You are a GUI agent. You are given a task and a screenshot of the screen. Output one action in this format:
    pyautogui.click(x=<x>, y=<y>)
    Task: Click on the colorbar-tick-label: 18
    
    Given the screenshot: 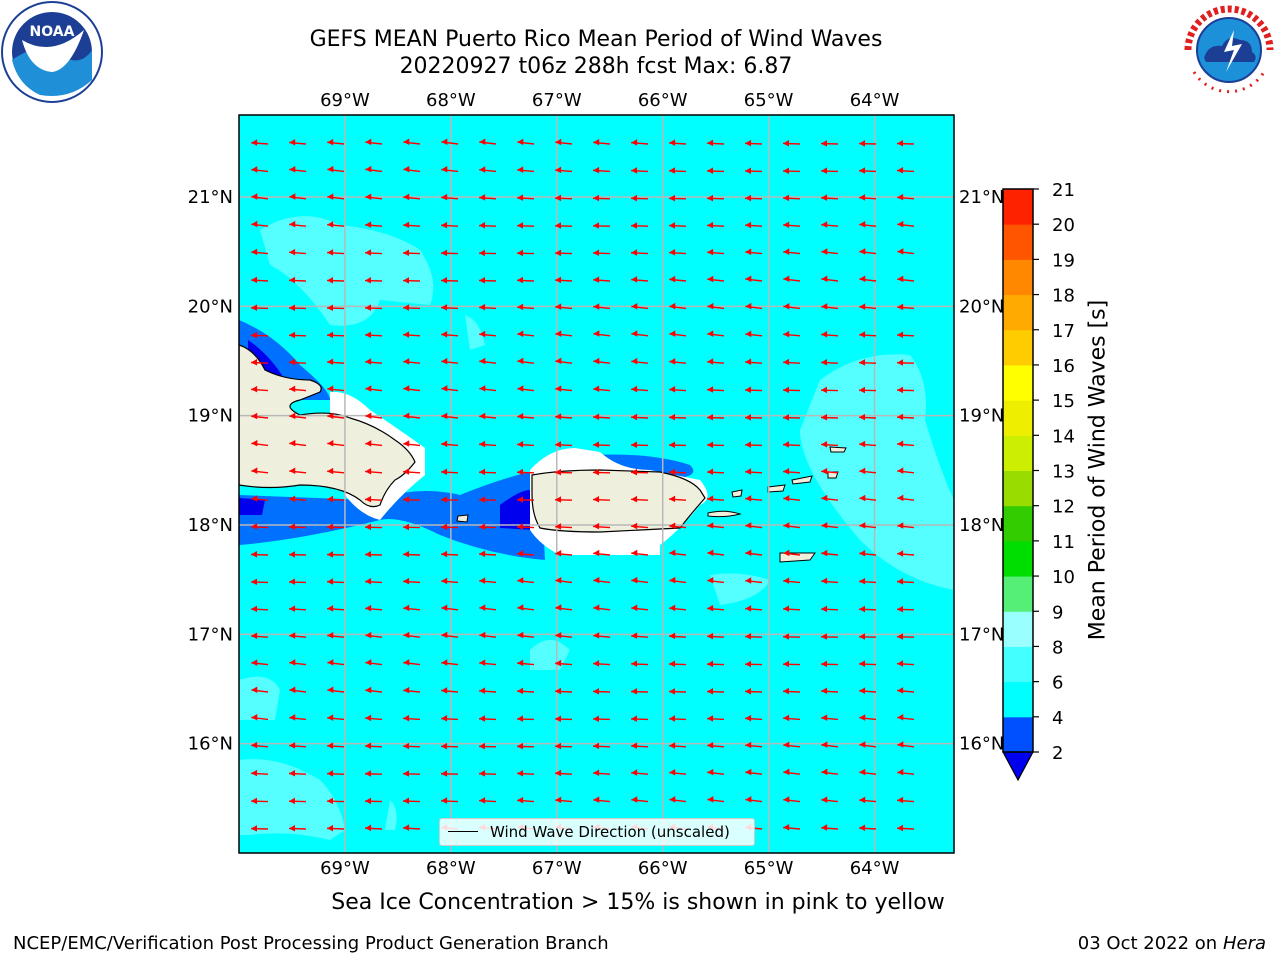 What is the action you would take?
    pyautogui.click(x=1063, y=296)
    